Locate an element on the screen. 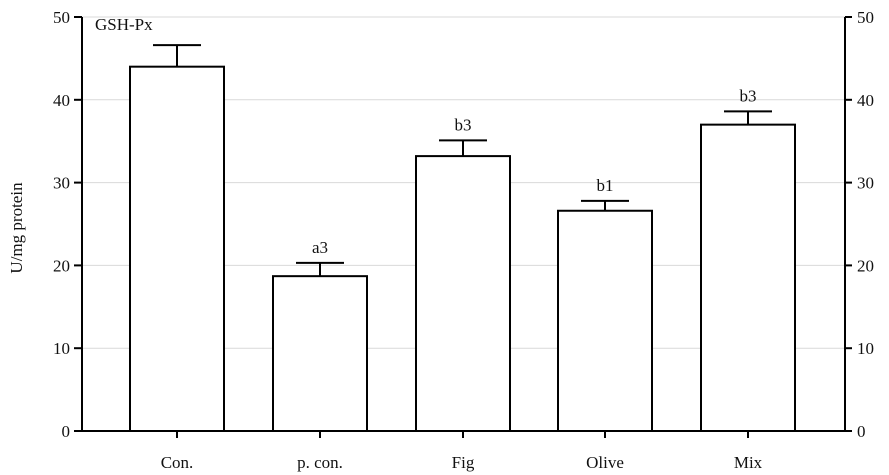 The height and width of the screenshot is (475, 889). left-y-tick-label: 50 is located at coordinates (61, 17).